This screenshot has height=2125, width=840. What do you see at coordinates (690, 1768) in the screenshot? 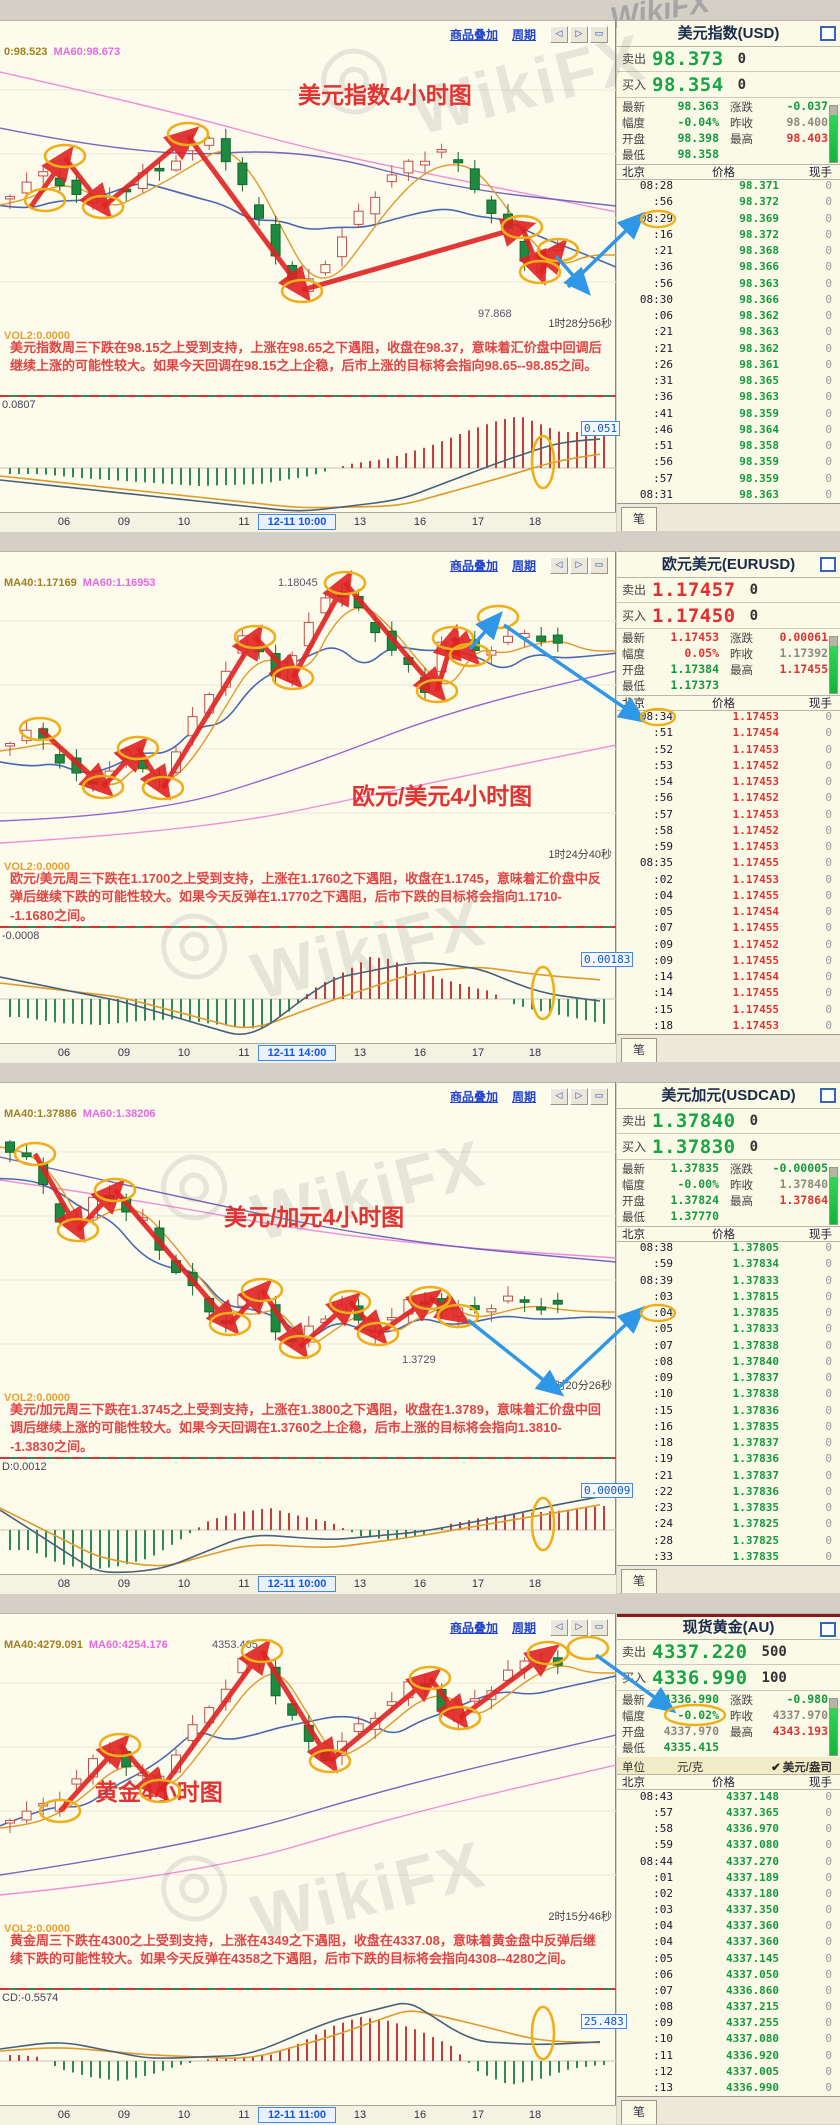
I see `unit-option-cny-gram: 元/克` at bounding box center [690, 1768].